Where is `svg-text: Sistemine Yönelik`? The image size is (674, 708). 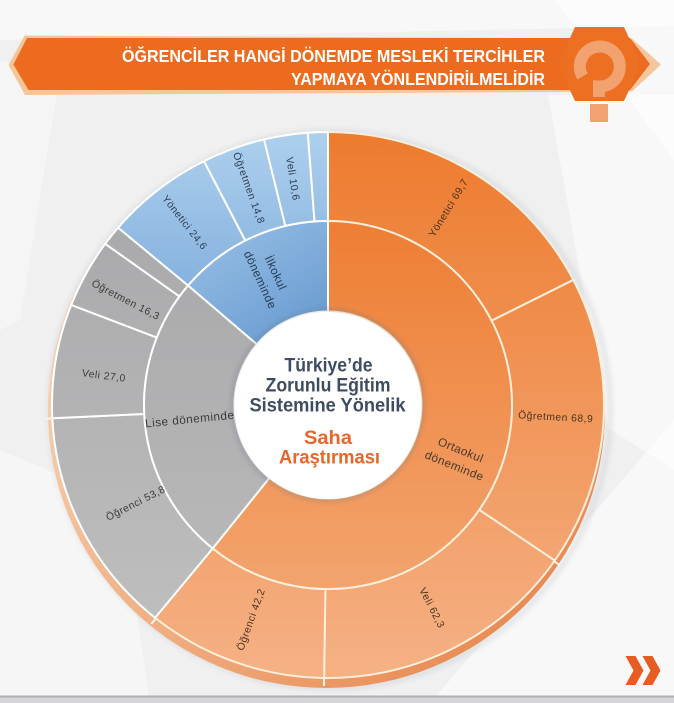
svg-text: Sistemine Yönelik is located at coordinates (328, 406).